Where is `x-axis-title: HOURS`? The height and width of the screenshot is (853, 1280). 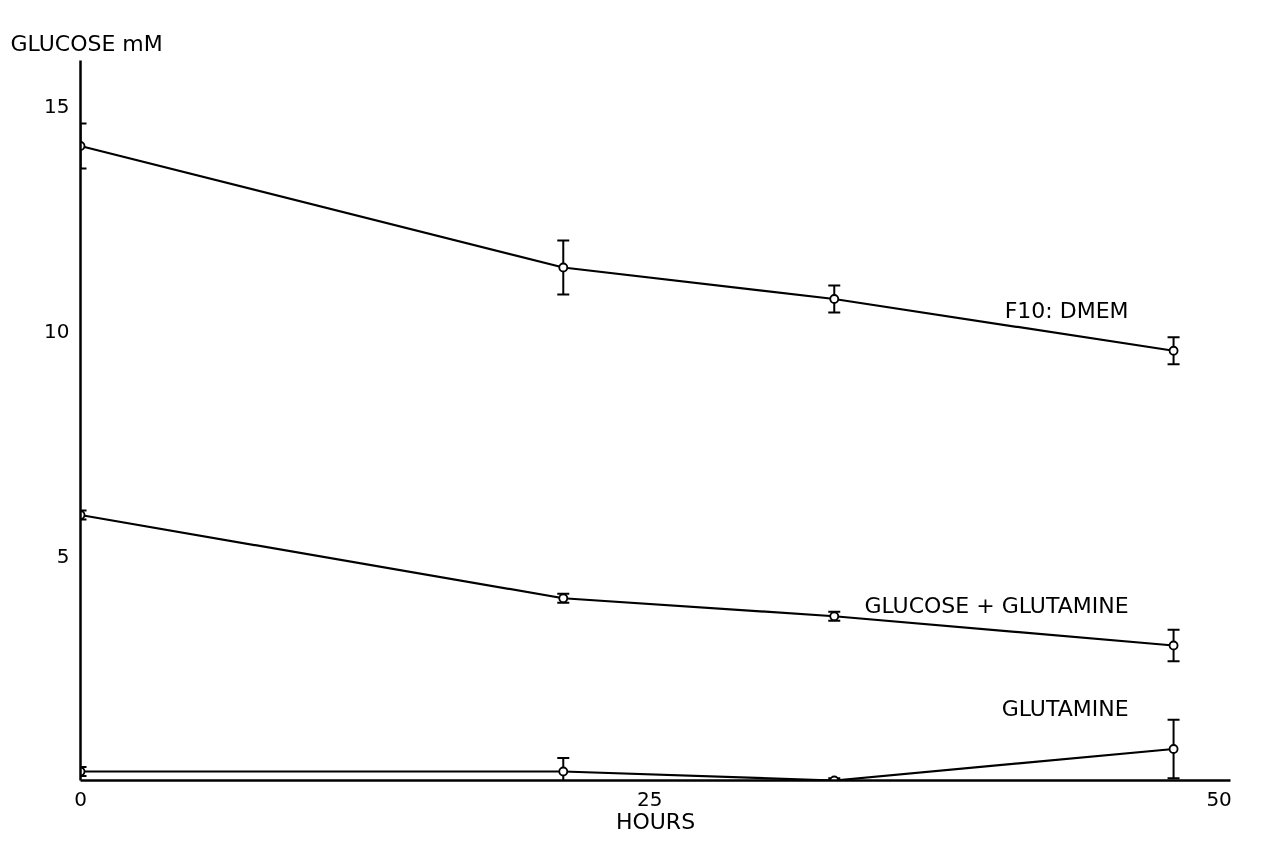
x-axis-title: HOURS is located at coordinates (655, 821).